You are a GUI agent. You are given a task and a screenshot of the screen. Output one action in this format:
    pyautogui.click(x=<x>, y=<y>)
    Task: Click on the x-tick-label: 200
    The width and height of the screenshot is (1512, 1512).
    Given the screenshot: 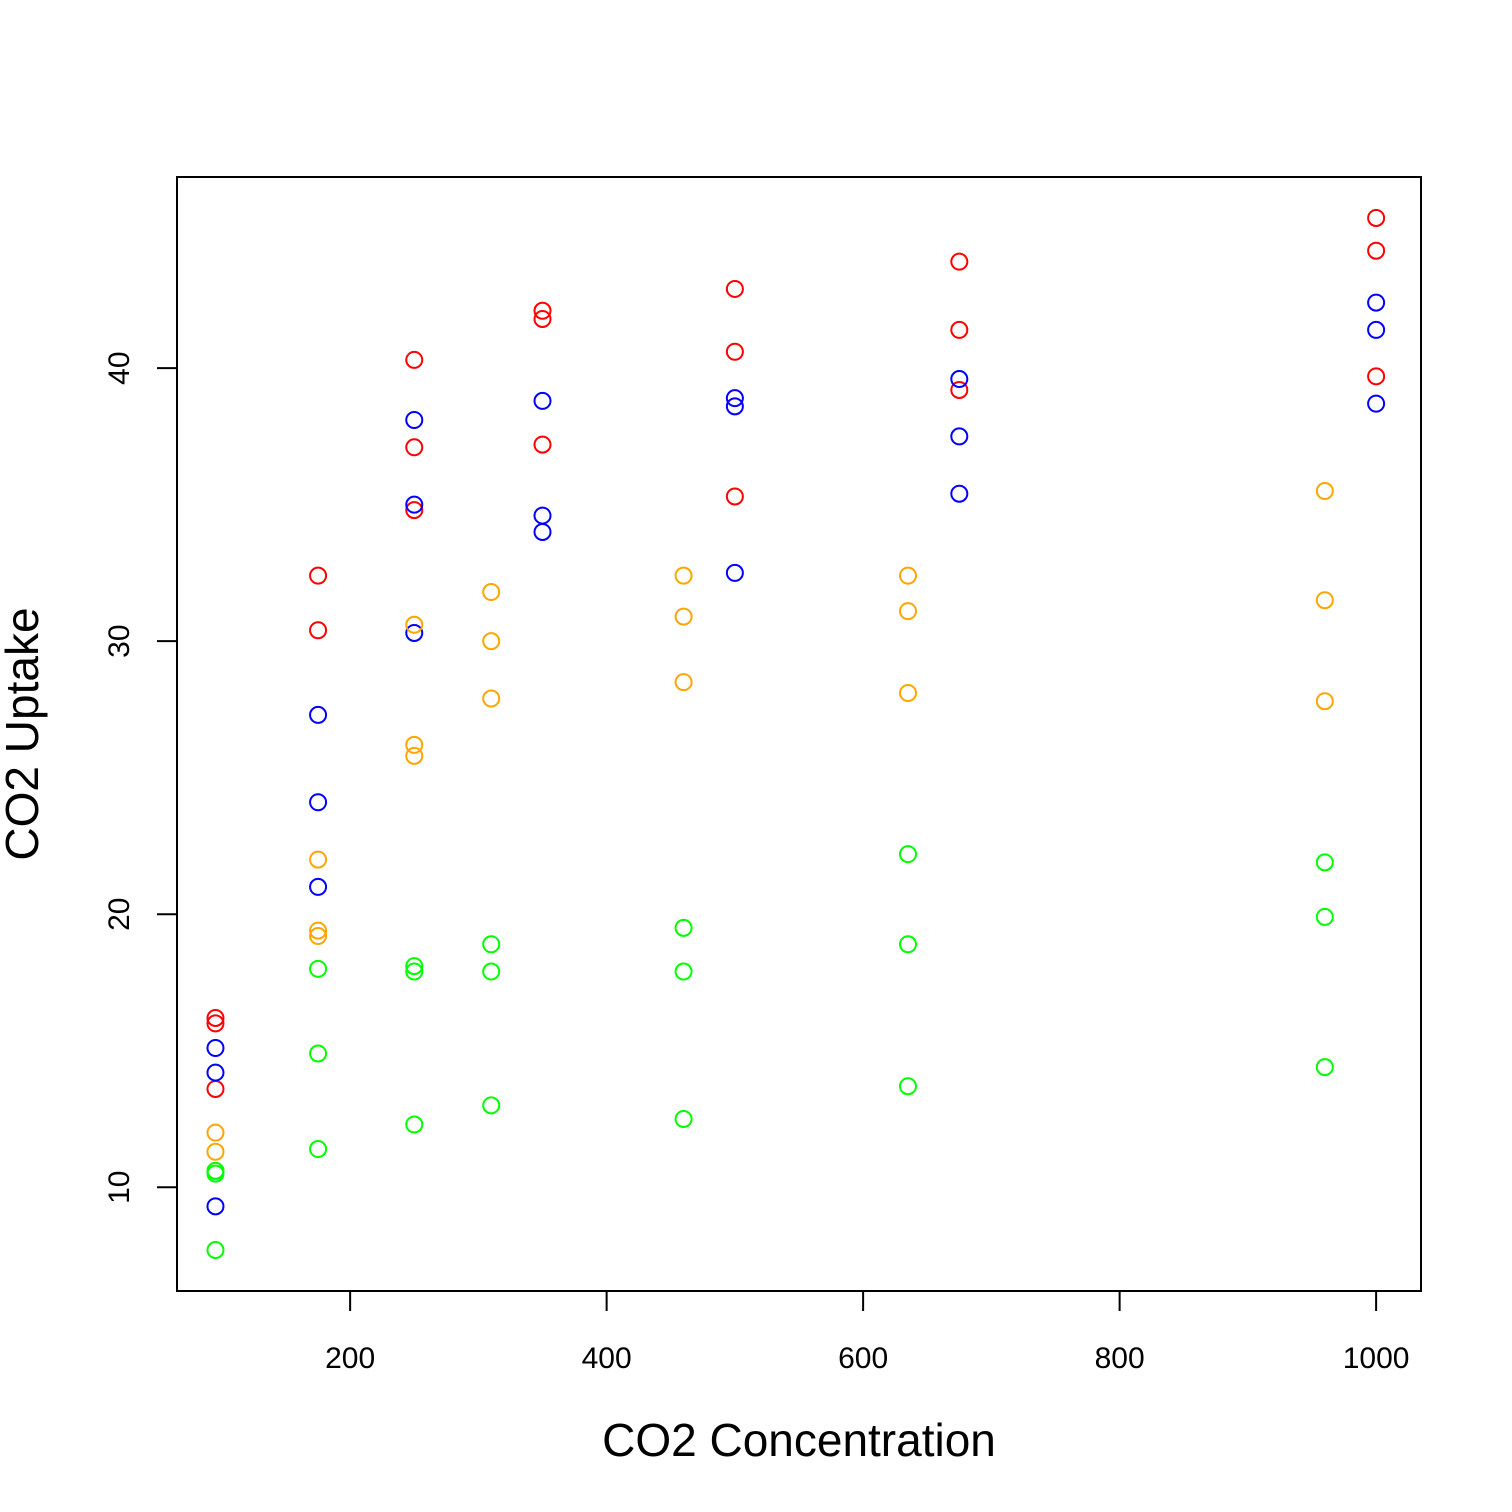 What is the action you would take?
    pyautogui.click(x=350, y=1358)
    